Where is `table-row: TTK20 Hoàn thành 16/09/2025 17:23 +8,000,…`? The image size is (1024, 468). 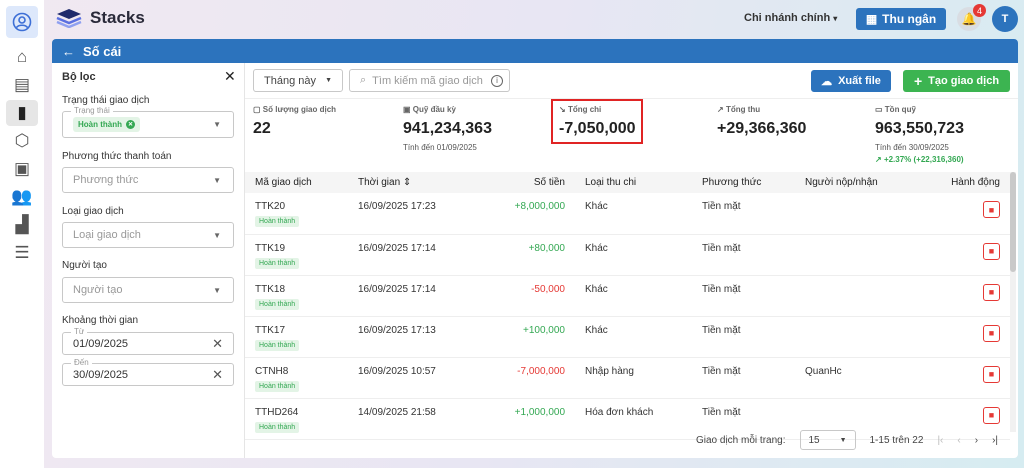 table-row: TTK20 Hoàn thành 16/09/2025 17:23 +8,000,… is located at coordinates (627, 214).